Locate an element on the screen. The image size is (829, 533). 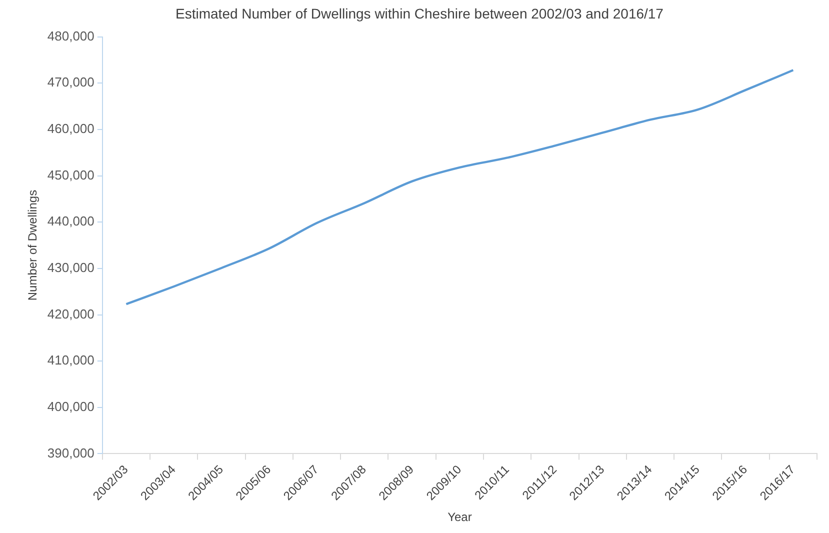
y-tick-label: 410,000 is located at coordinates (70, 360).